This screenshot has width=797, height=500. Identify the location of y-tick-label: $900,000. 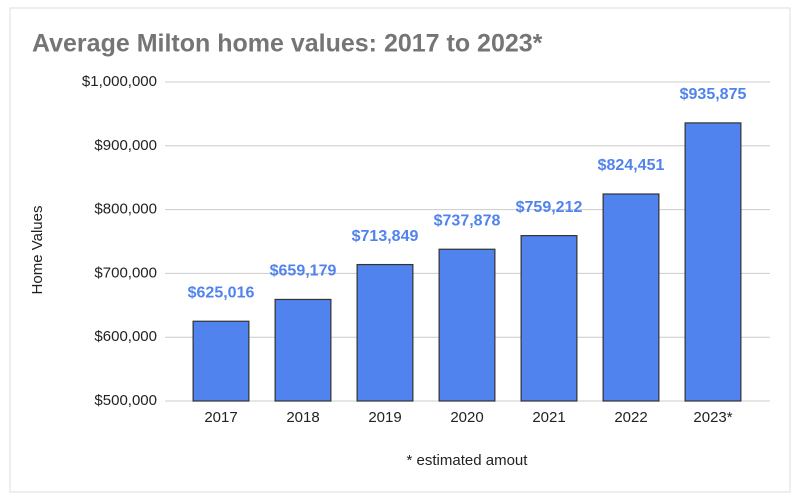
(125, 145).